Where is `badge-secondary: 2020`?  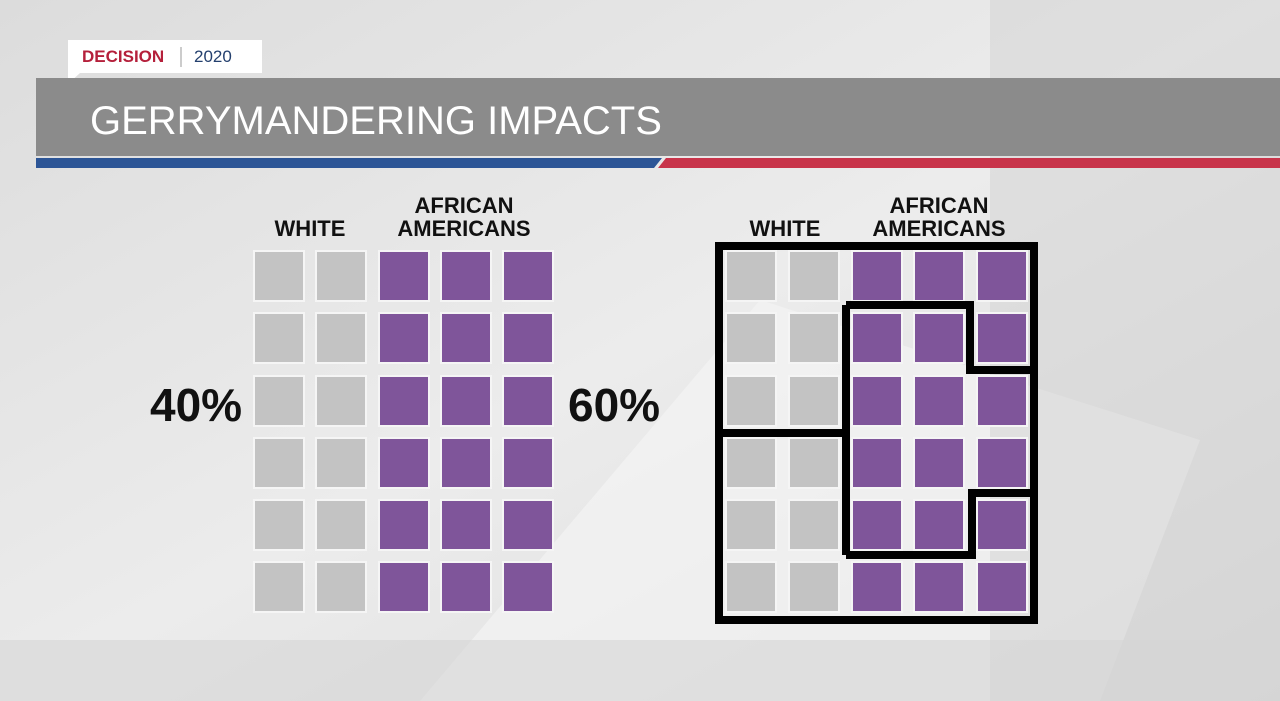
badge-secondary: 2020 is located at coordinates (213, 56).